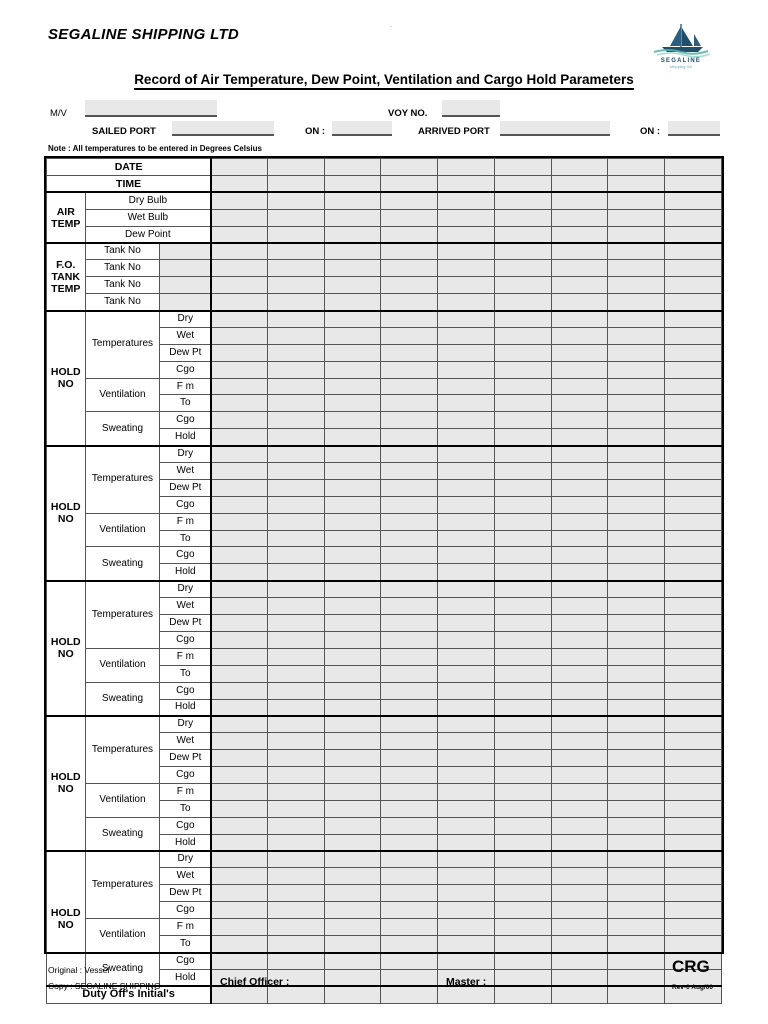 This screenshot has width=768, height=1024. Describe the element at coordinates (555, 128) in the screenshot. I see `arrived-port-input` at that location.